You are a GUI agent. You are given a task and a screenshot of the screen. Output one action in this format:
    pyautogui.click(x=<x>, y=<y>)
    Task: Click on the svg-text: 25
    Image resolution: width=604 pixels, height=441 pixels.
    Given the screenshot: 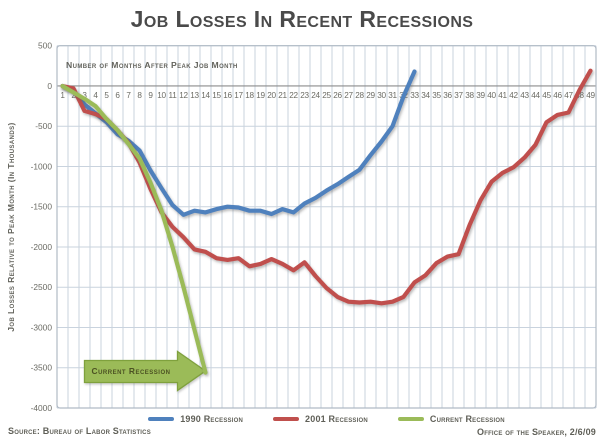 What is the action you would take?
    pyautogui.click(x=326, y=95)
    